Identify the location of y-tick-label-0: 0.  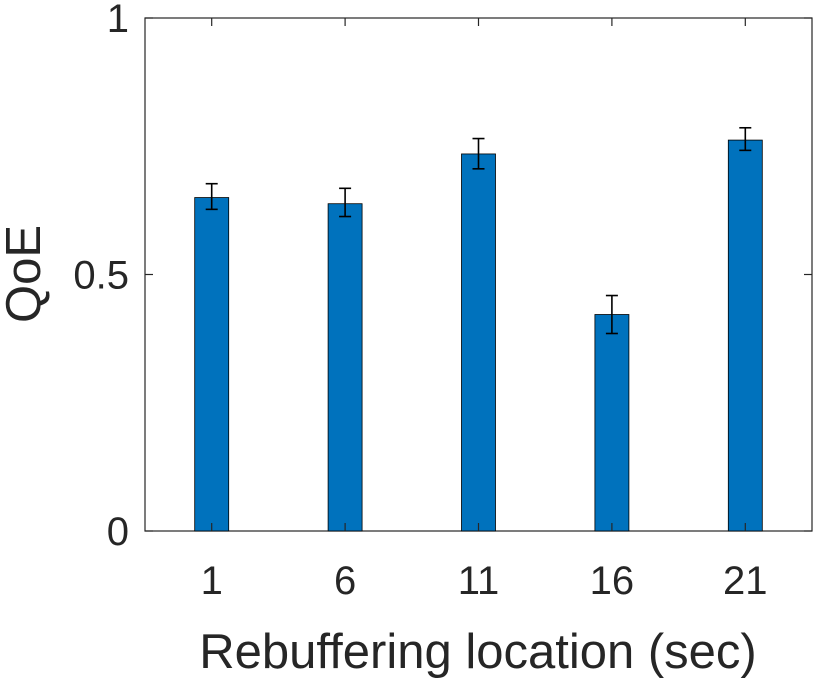
(118, 532).